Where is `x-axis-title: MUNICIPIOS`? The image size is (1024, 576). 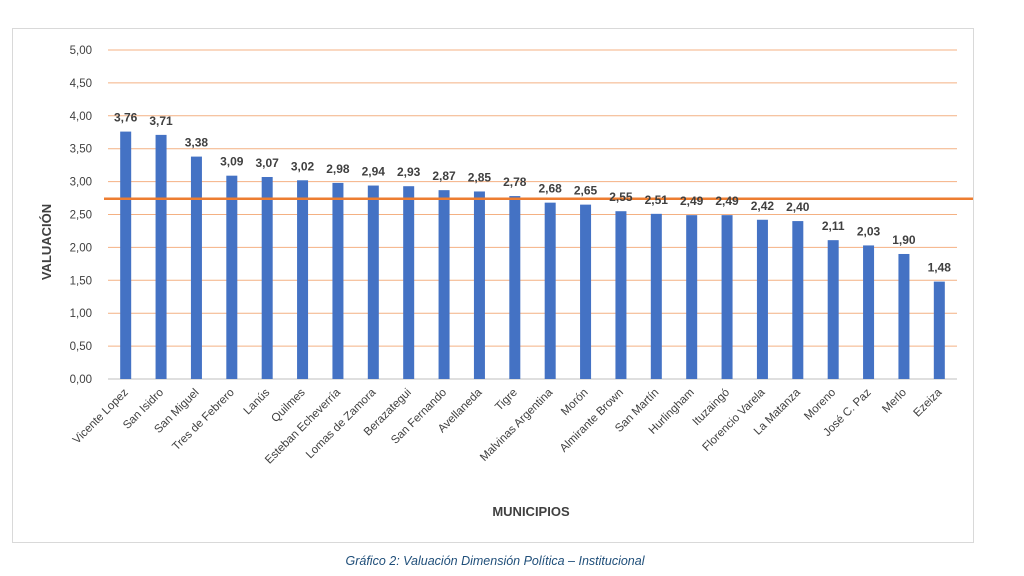
x-axis-title: MUNICIPIOS is located at coordinates (531, 511).